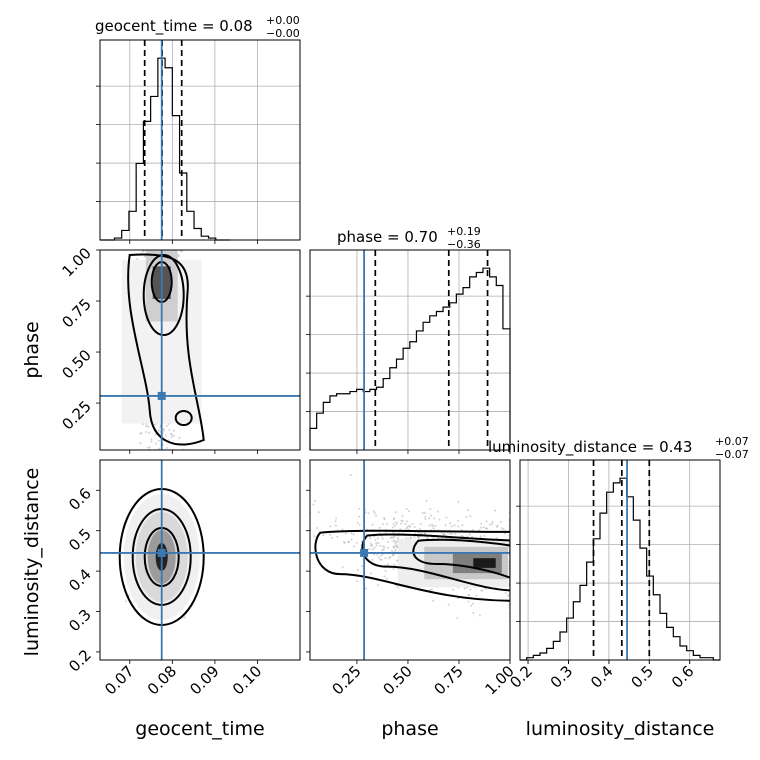 This screenshot has width=760, height=760. I want to click on title-name: phase, so click(359, 237).